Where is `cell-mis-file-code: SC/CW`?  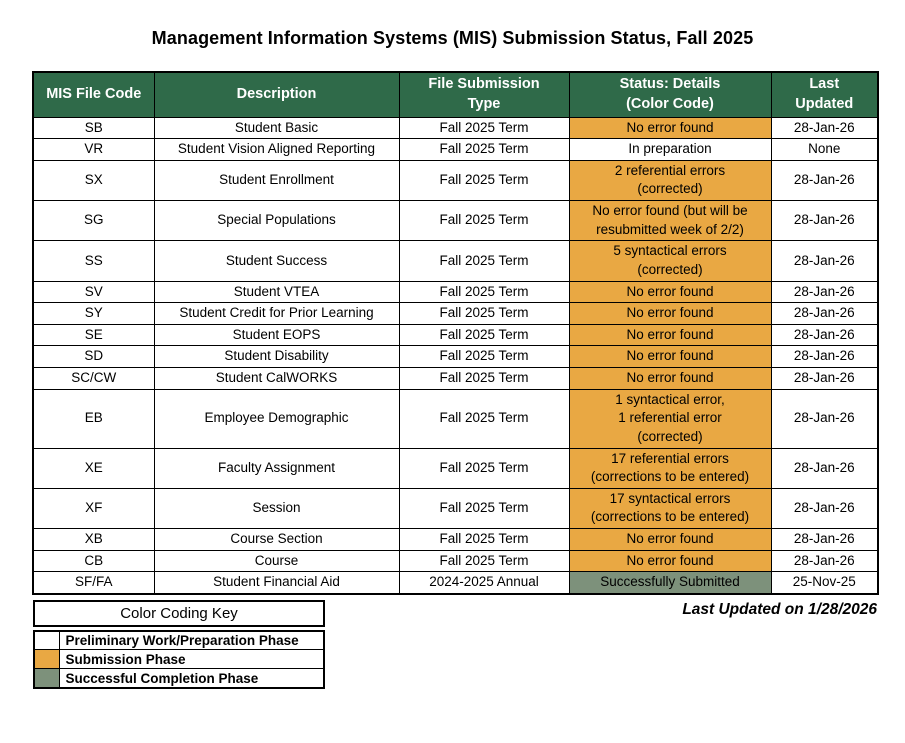
cell-mis-file-code: SC/CW is located at coordinates (93, 378).